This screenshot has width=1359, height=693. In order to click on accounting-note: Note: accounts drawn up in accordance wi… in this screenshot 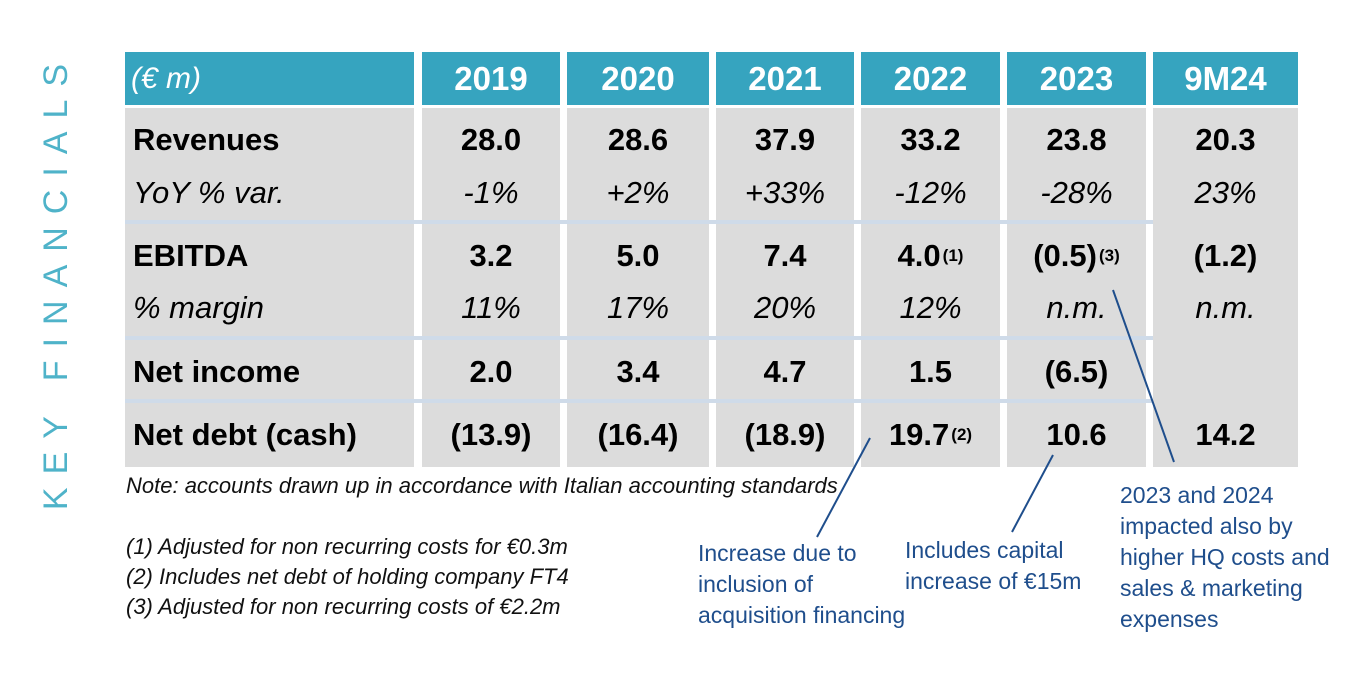, I will do `click(482, 485)`.